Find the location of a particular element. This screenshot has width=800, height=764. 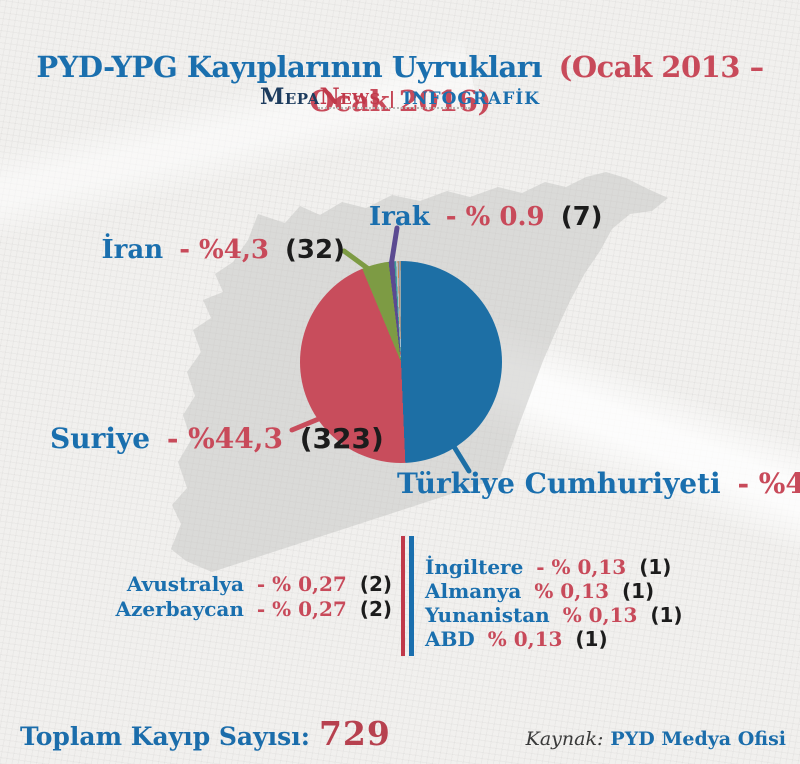

callout-iran-name: İran is located at coordinates (132, 250).